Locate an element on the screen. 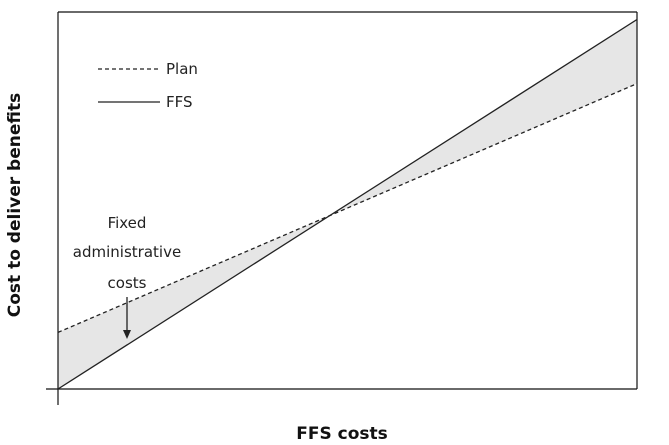  annotation: Fixed administrative costs is located at coordinates (127, 276).